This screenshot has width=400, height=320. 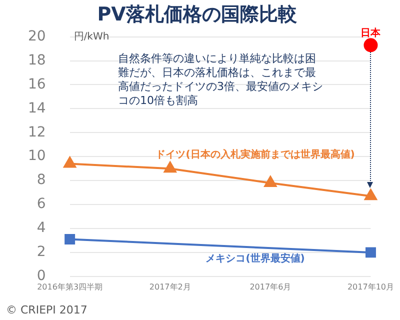 I want to click on y-tick-label: 2, so click(x=41, y=252).